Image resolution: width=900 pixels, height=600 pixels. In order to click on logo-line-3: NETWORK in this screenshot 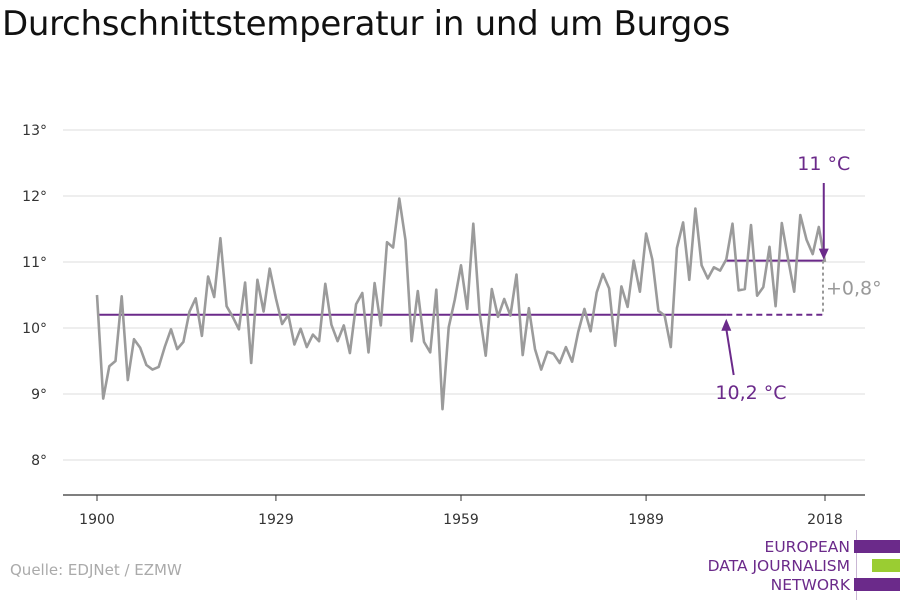, I will do `click(810, 585)`.